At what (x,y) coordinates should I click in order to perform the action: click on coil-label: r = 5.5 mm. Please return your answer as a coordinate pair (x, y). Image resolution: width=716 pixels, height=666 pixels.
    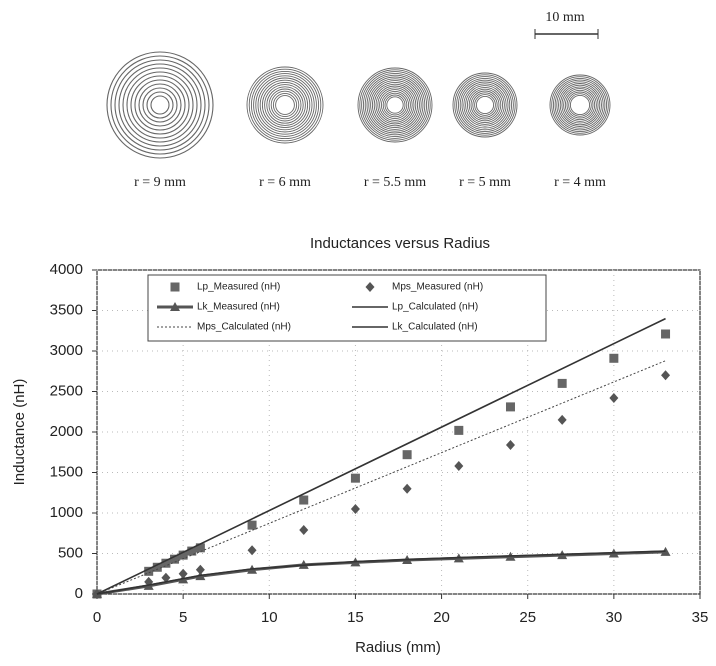
    Looking at the image, I should click on (395, 182).